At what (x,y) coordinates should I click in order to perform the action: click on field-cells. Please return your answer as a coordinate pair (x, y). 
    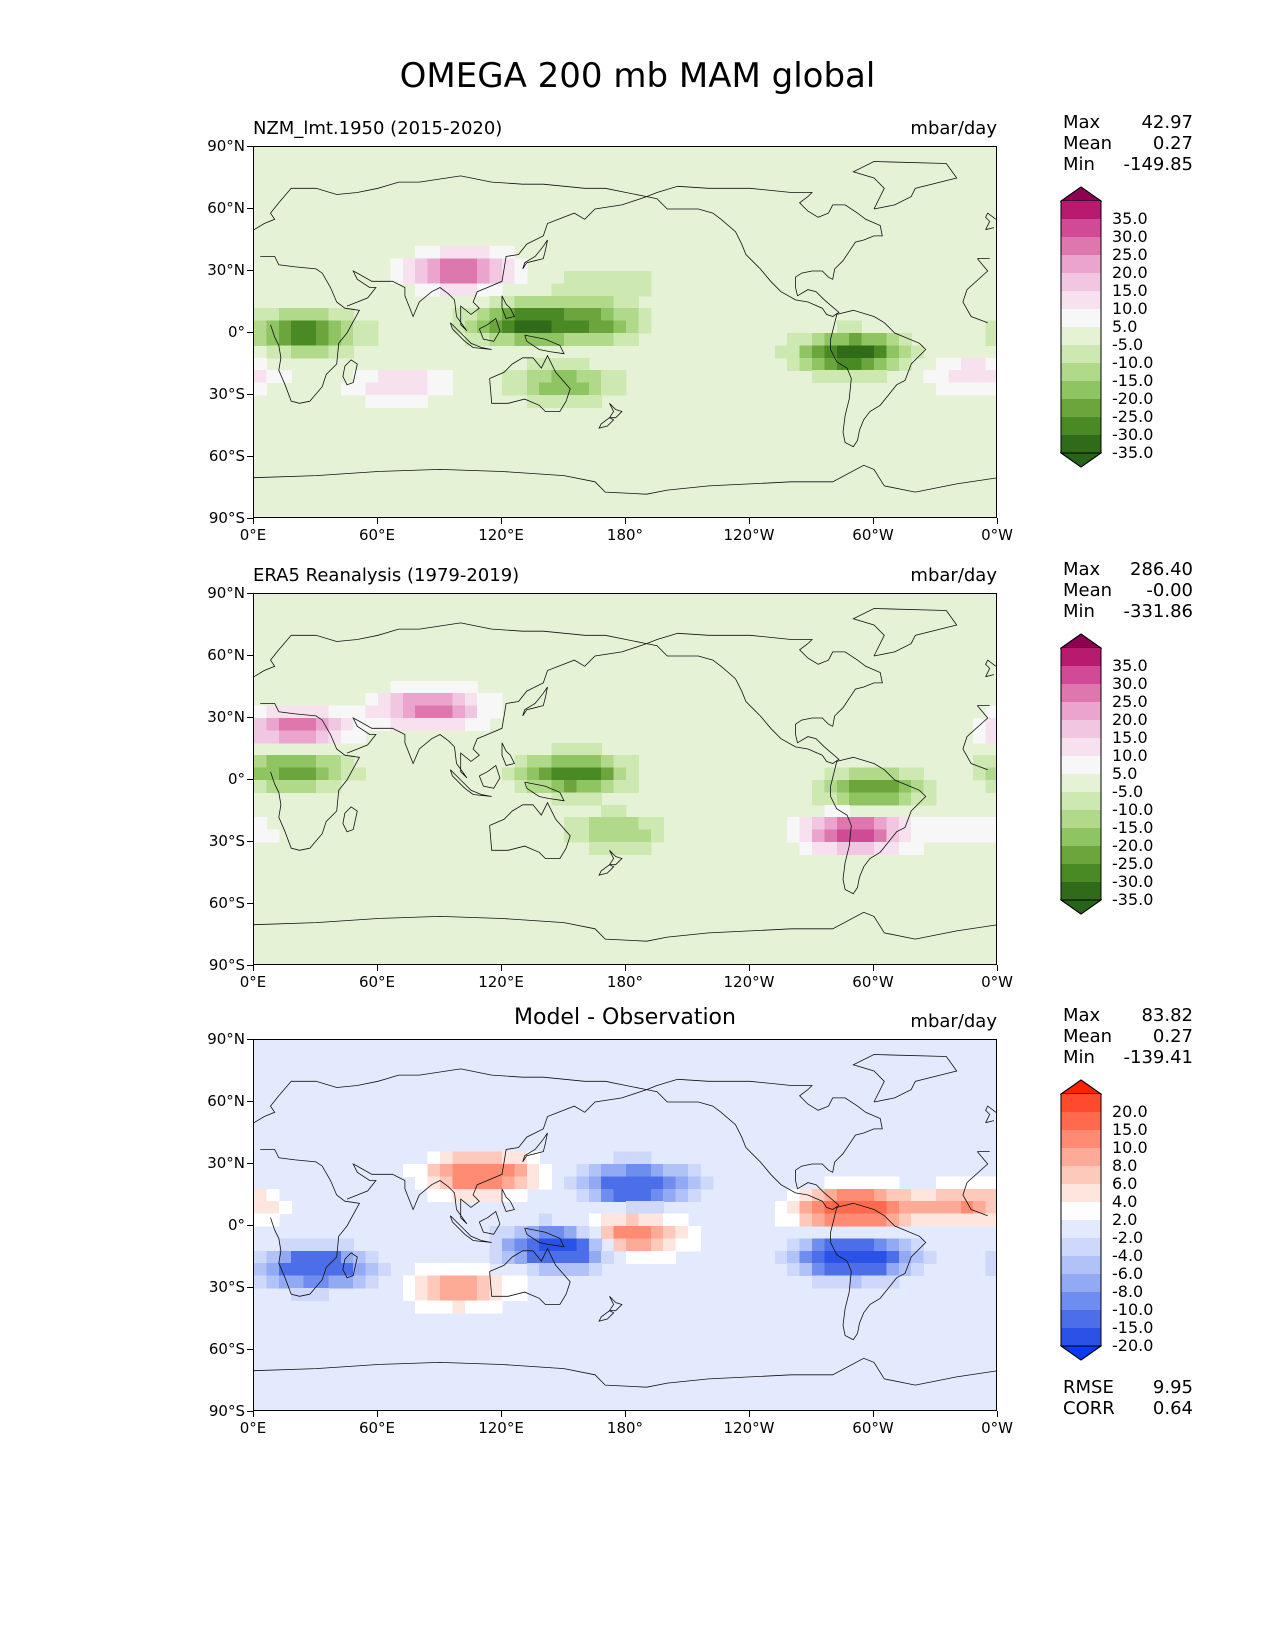
    Looking at the image, I should click on (625, 767).